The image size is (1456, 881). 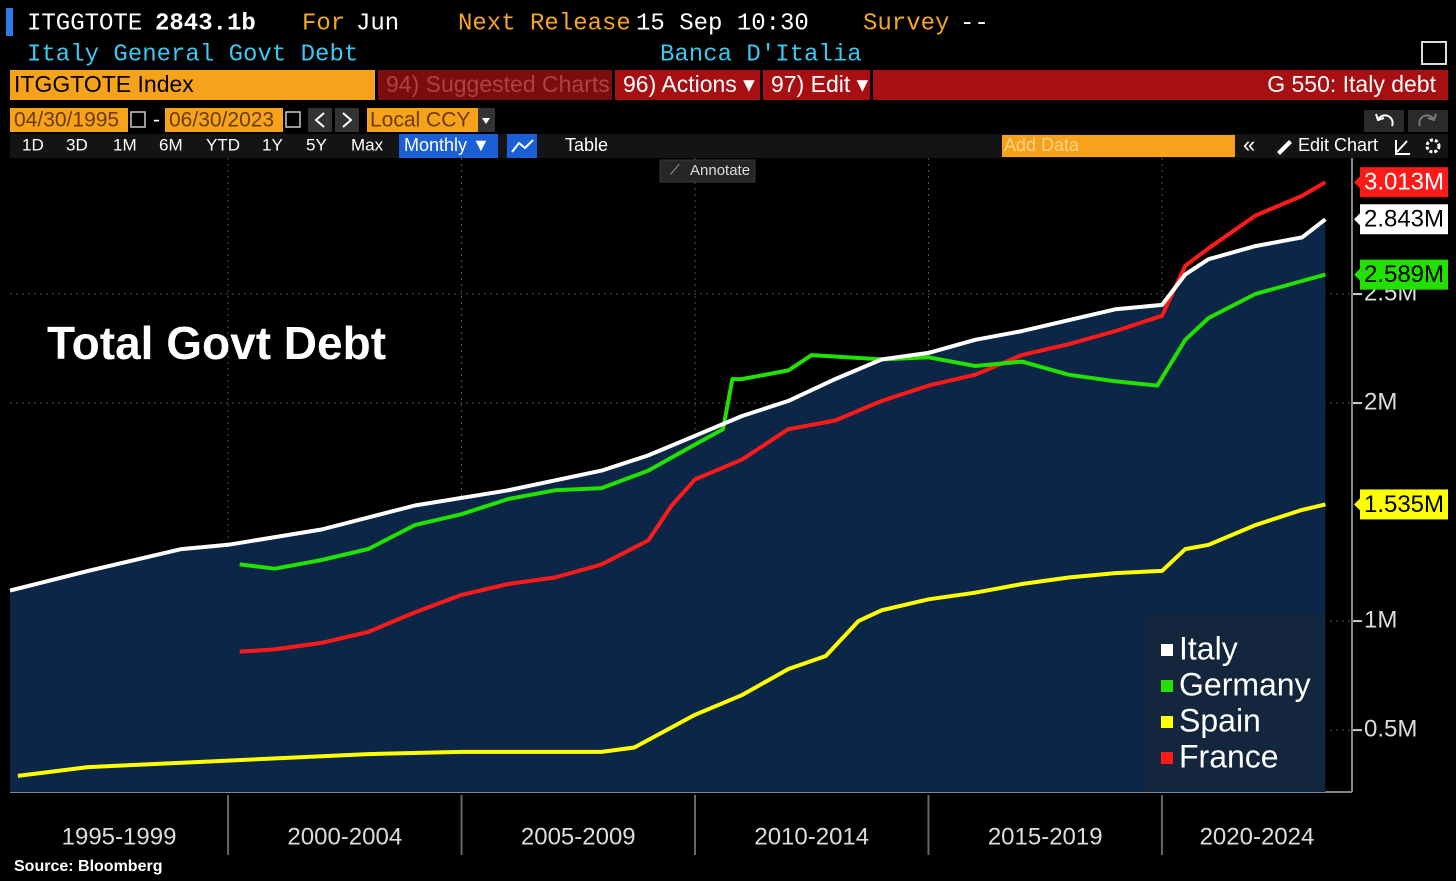 What do you see at coordinates (486, 121) in the screenshot?
I see `dropdown-arrow` at bounding box center [486, 121].